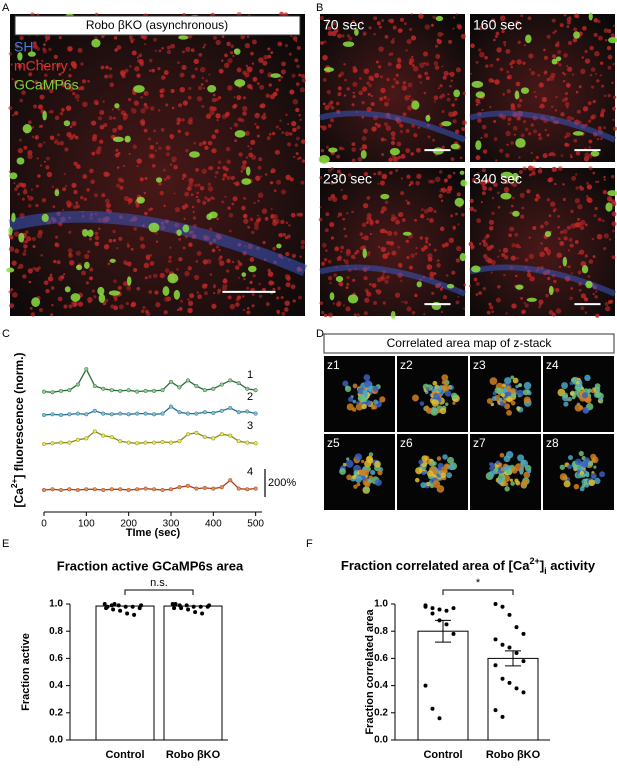 The image size is (617, 774). I want to click on y-tick-label: 0.2, so click(381, 712).